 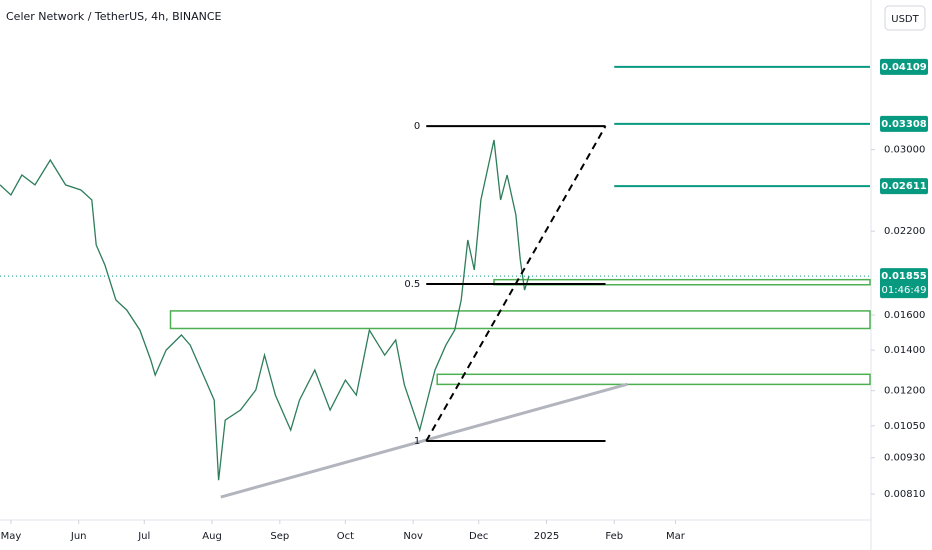 I want to click on chart-title: Celer Network / TetherUS, 4h, BINANCE, so click(x=114, y=16).